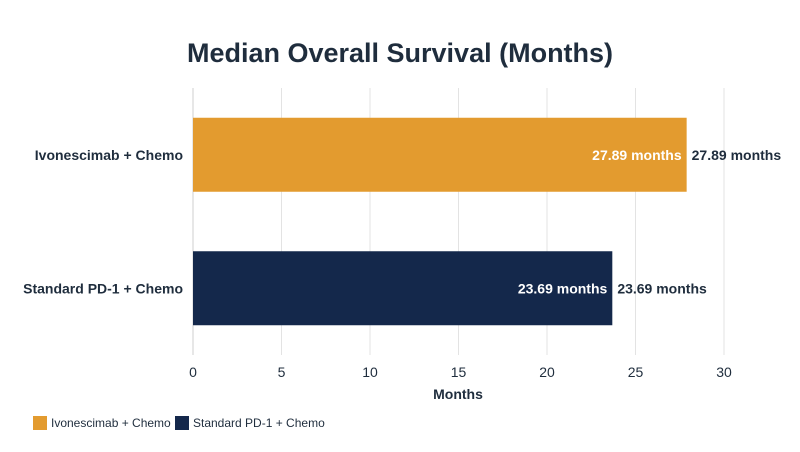  What do you see at coordinates (547, 372) in the screenshot?
I see `x-tick-label: 20` at bounding box center [547, 372].